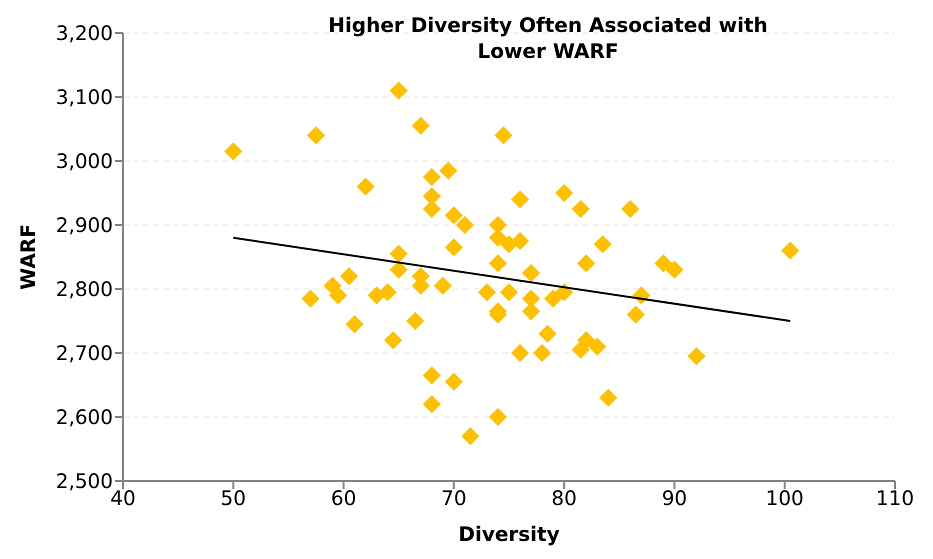  What do you see at coordinates (84, 481) in the screenshot?
I see `y-tick-label: 2,500` at bounding box center [84, 481].